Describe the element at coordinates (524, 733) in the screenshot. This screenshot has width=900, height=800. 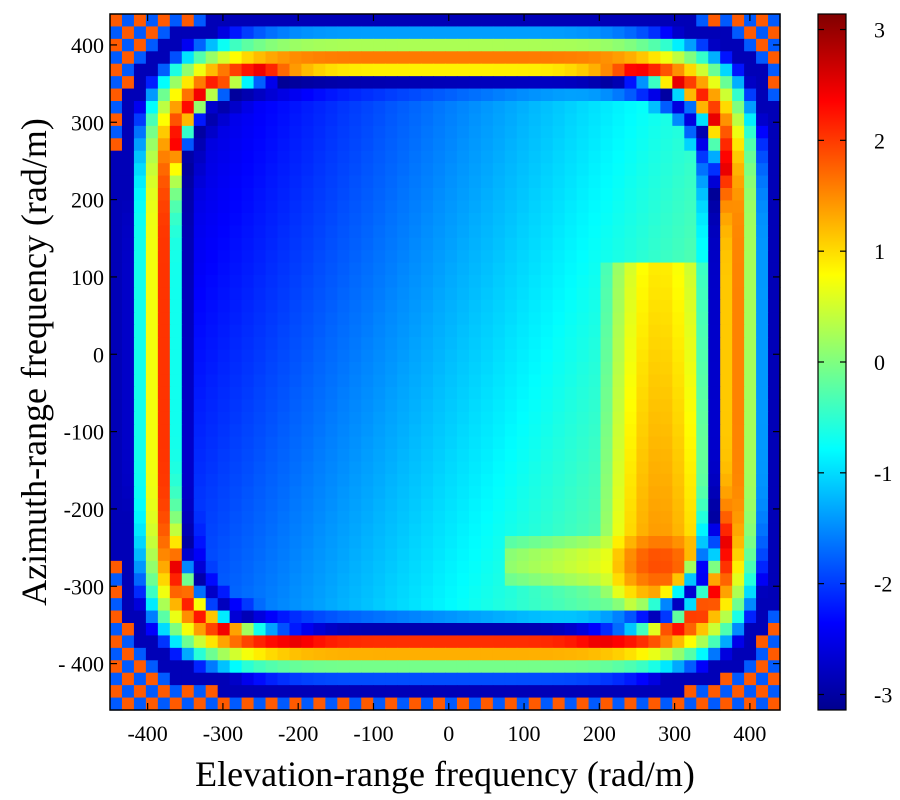
I see `x-tick-label: 100` at that location.